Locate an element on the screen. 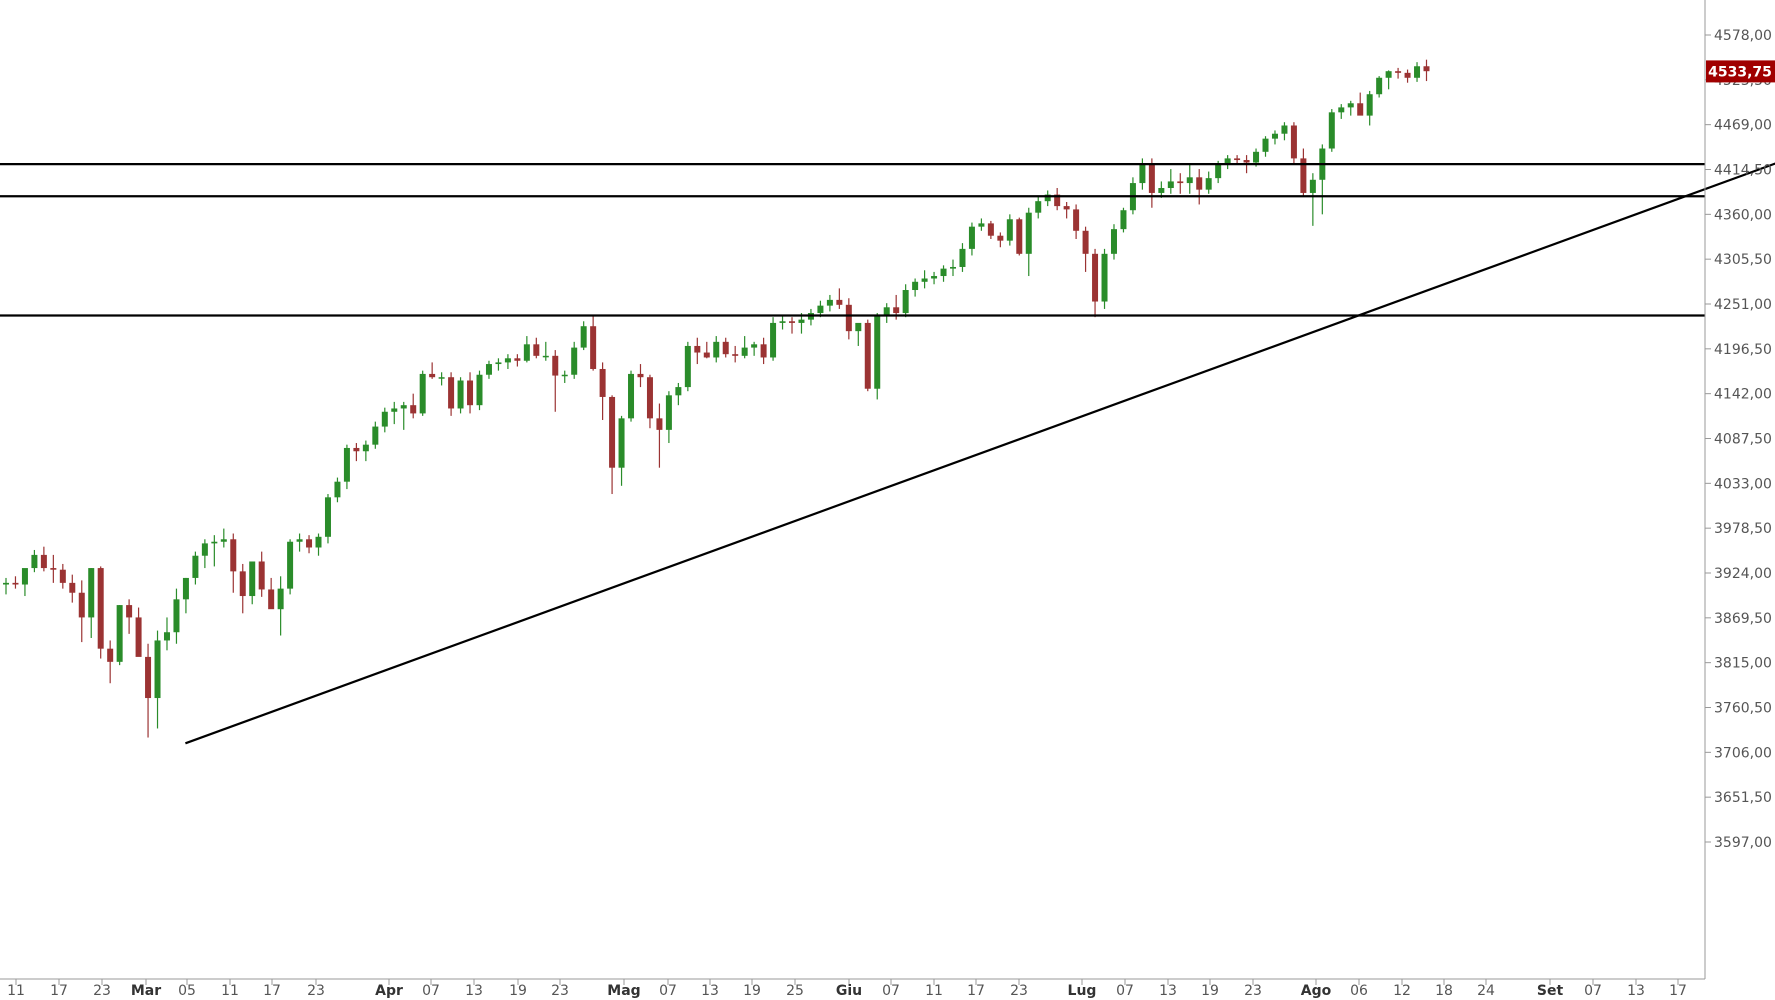 The width and height of the screenshot is (1775, 1000). y-tick-label: 4142,00 is located at coordinates (1743, 395).